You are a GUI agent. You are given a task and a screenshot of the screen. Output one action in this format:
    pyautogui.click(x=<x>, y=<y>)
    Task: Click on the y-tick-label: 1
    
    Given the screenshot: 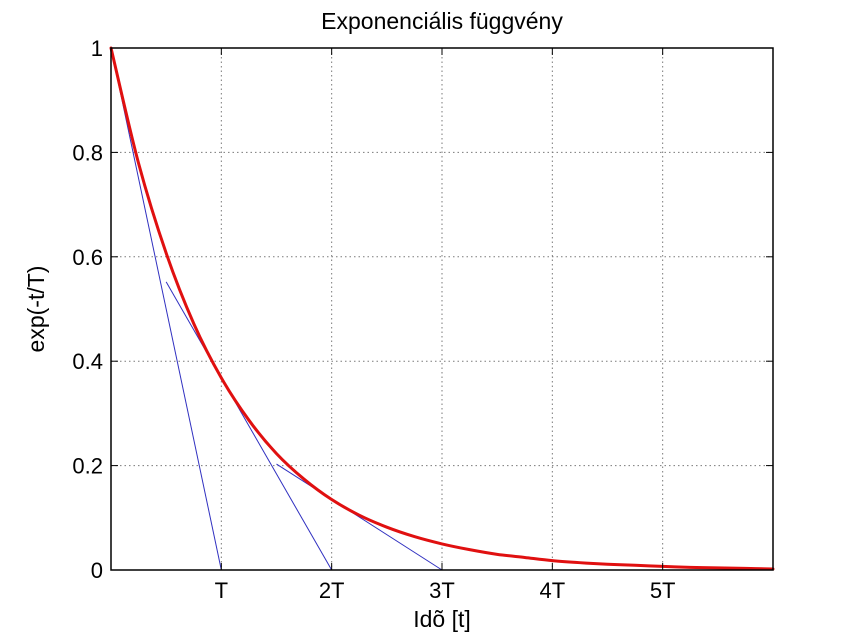 What is the action you would take?
    pyautogui.click(x=97, y=48)
    